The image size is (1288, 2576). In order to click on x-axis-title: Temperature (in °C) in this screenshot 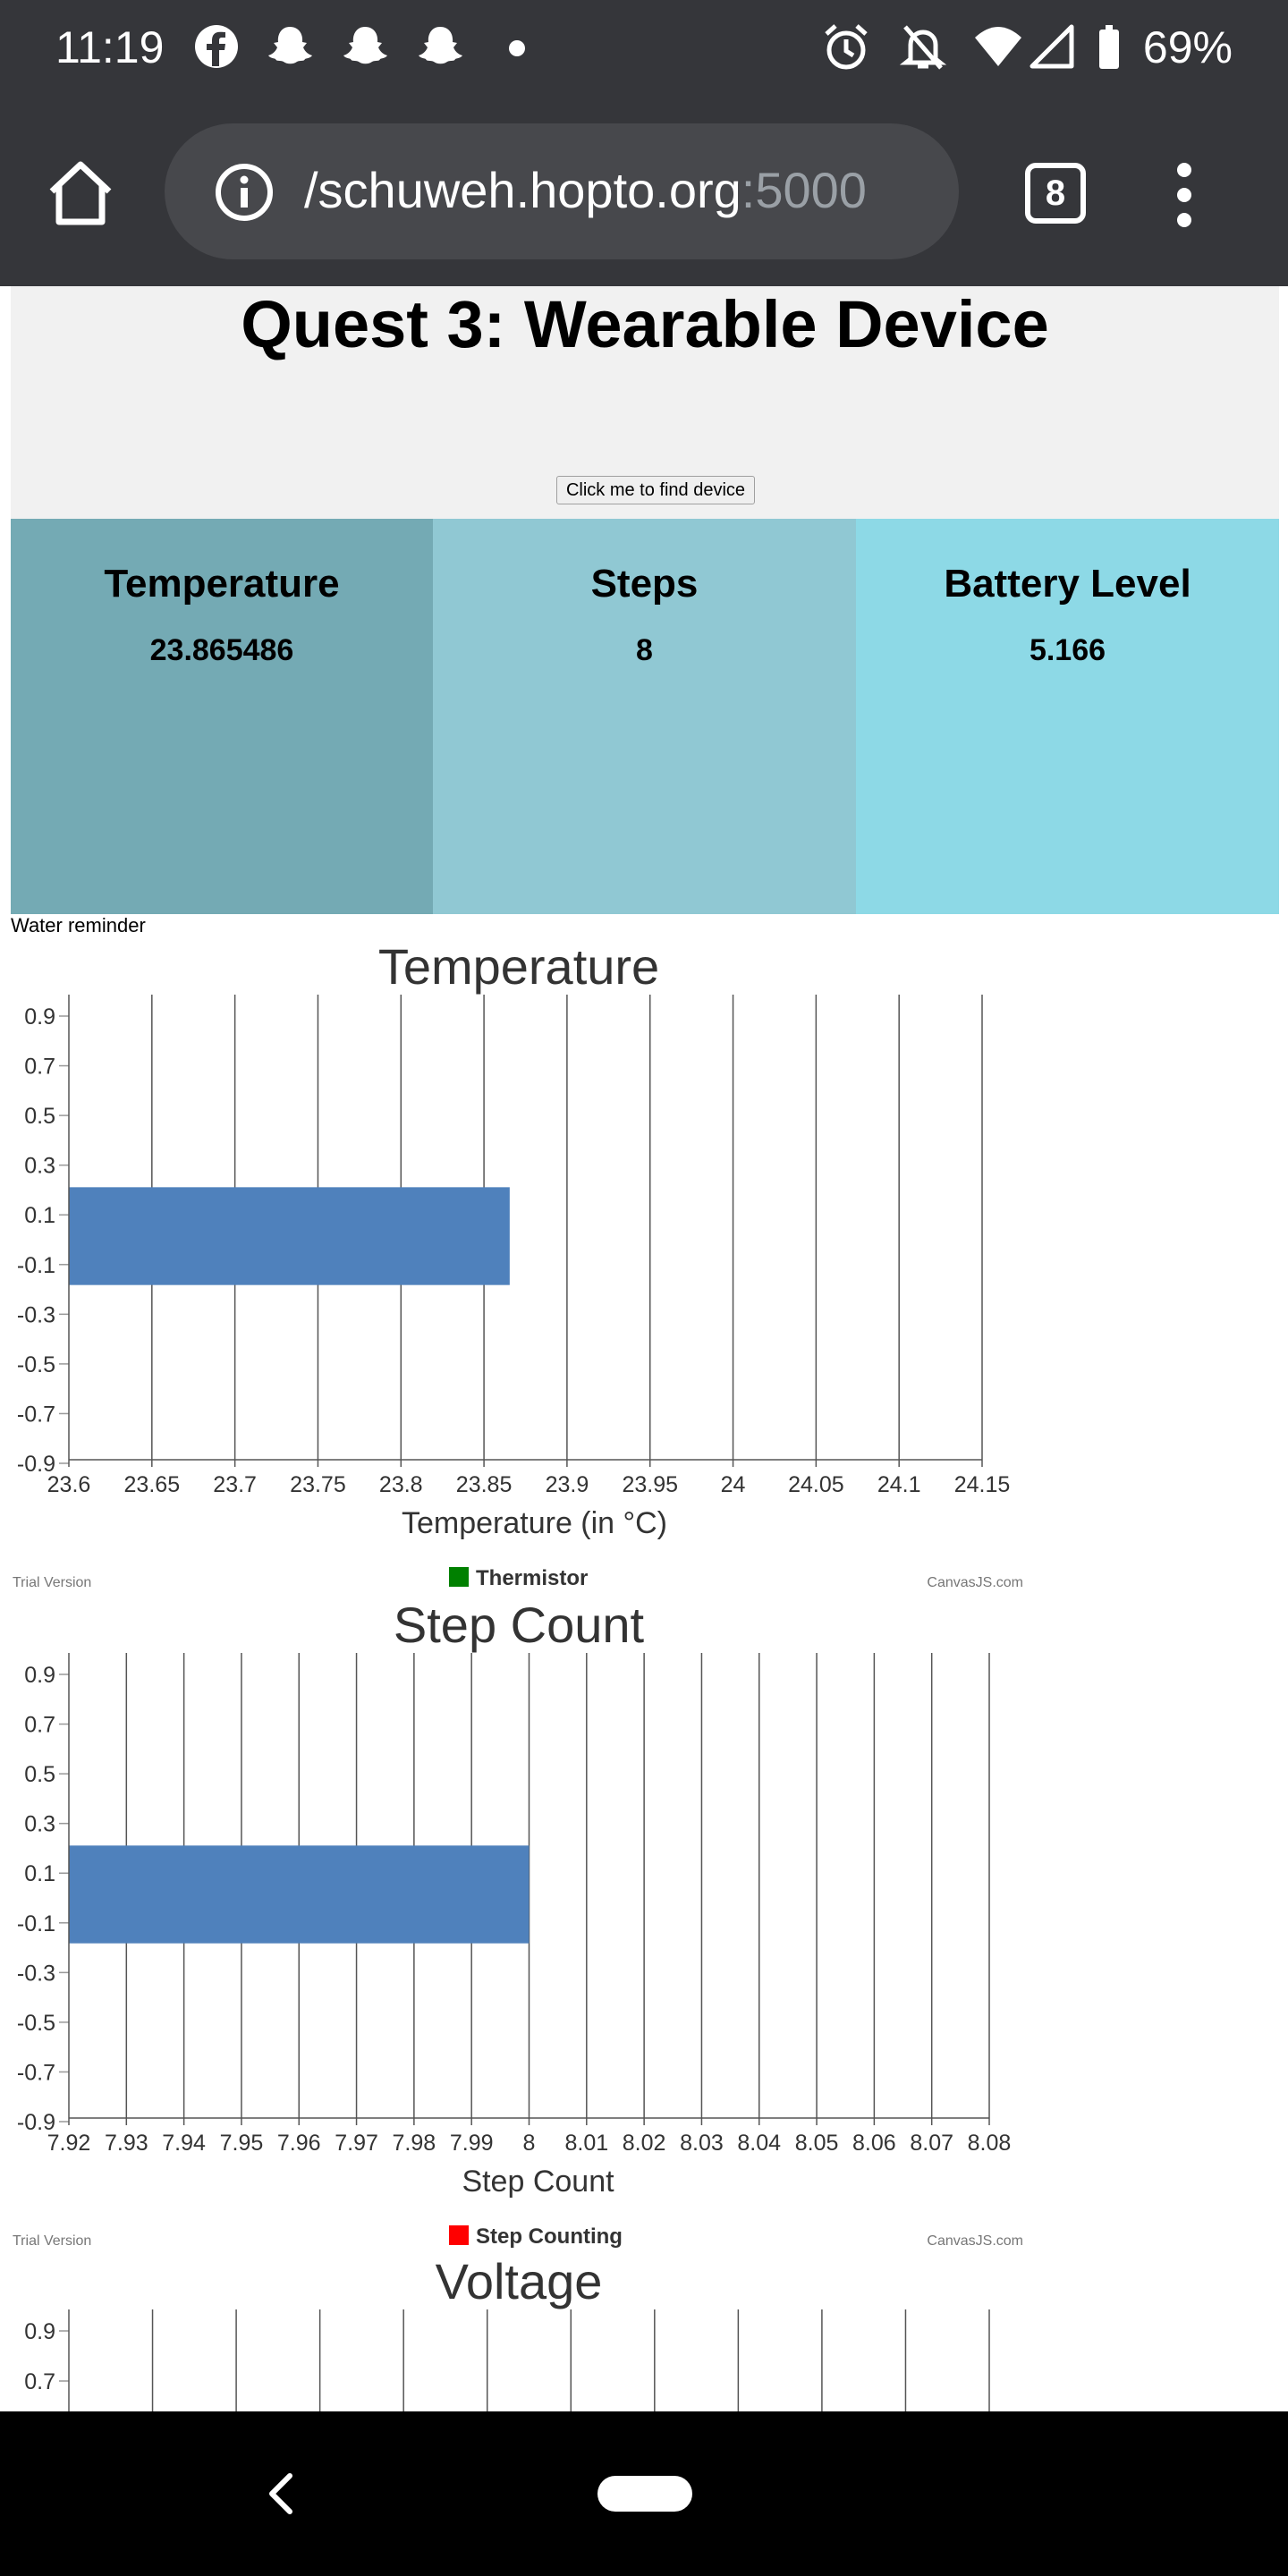, I will do `click(534, 1523)`.